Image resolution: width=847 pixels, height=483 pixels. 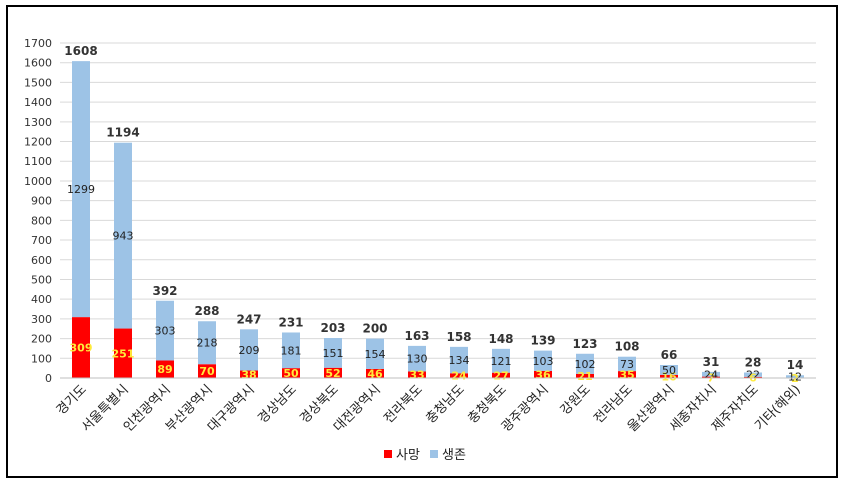 What do you see at coordinates (500, 339) in the screenshot?
I see `data-label-total: 148` at bounding box center [500, 339].